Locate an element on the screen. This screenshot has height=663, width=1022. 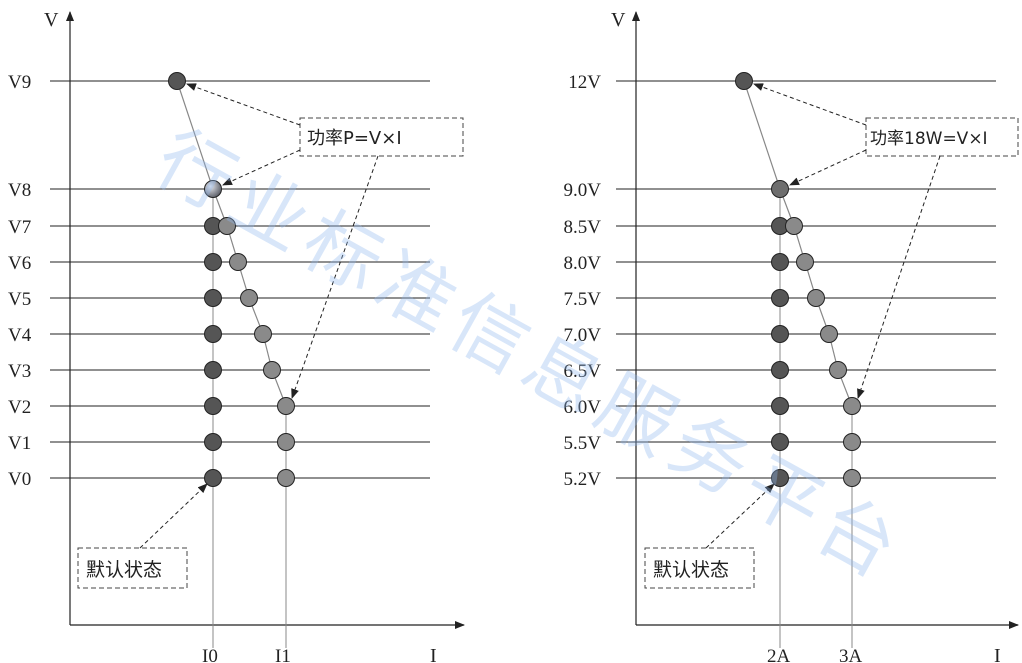
left-default-callout: 默认状态 is located at coordinates (142, 536).